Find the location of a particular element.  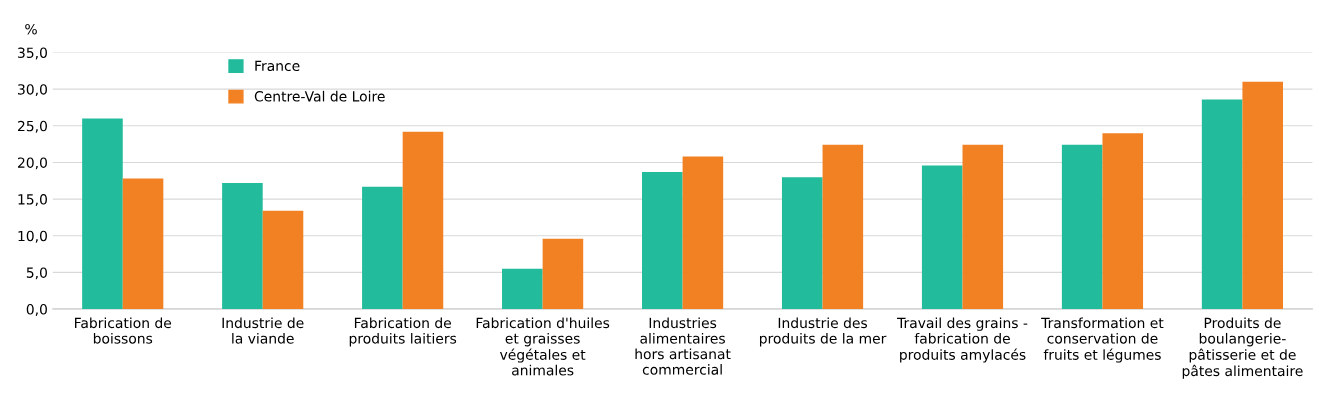

x-tick-label: Fabrication de boissons is located at coordinates (123, 330).